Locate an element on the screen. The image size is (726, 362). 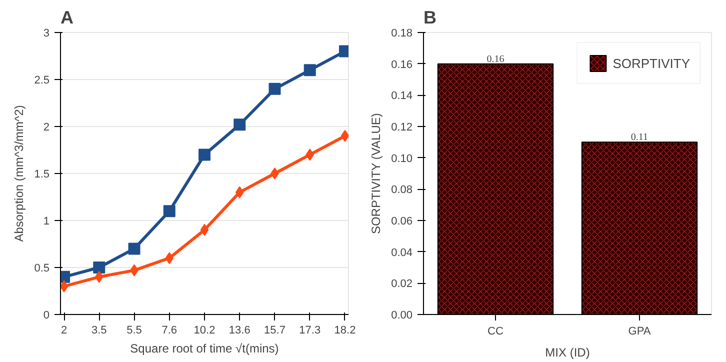
x-tick-label: 3.5 is located at coordinates (99, 330).